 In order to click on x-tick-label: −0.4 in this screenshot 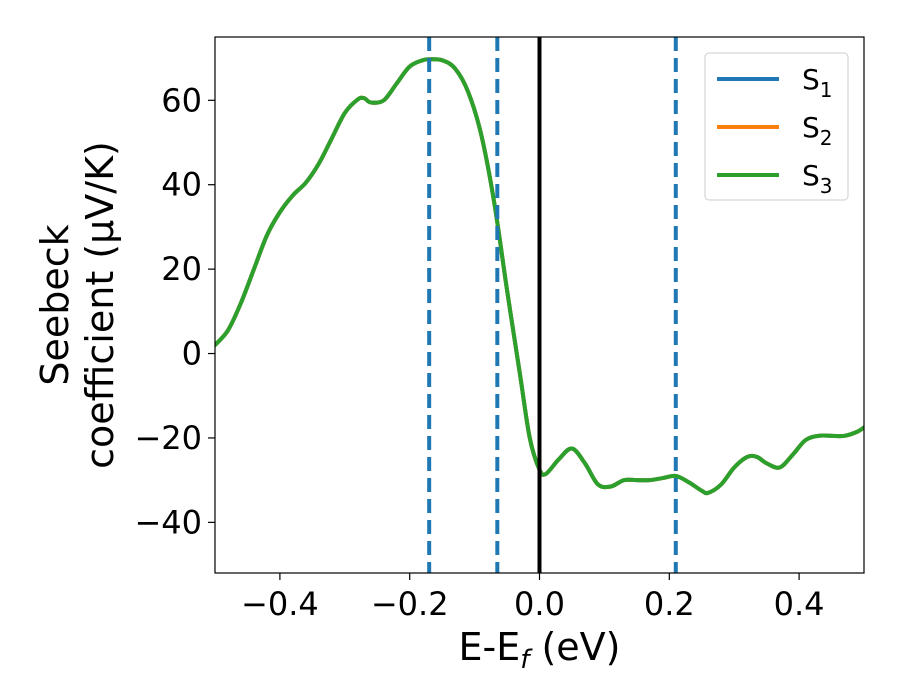, I will do `click(280, 604)`.